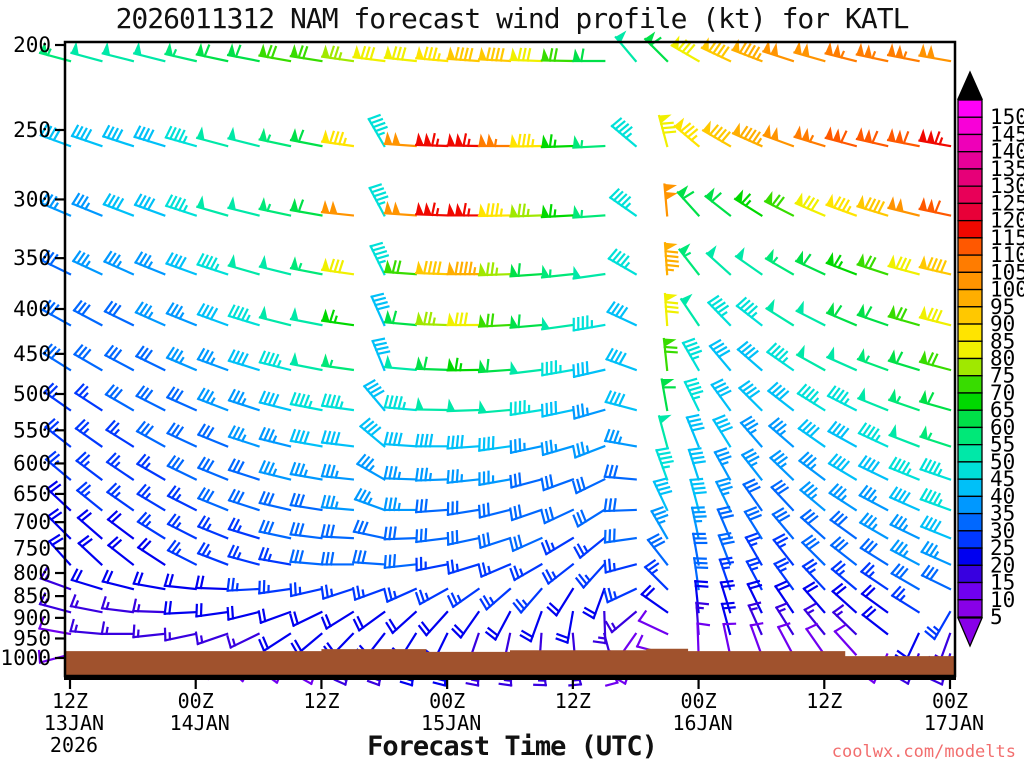 The image size is (1024, 768). What do you see at coordinates (32, 45) in the screenshot?
I see `svg-text: 200` at bounding box center [32, 45].